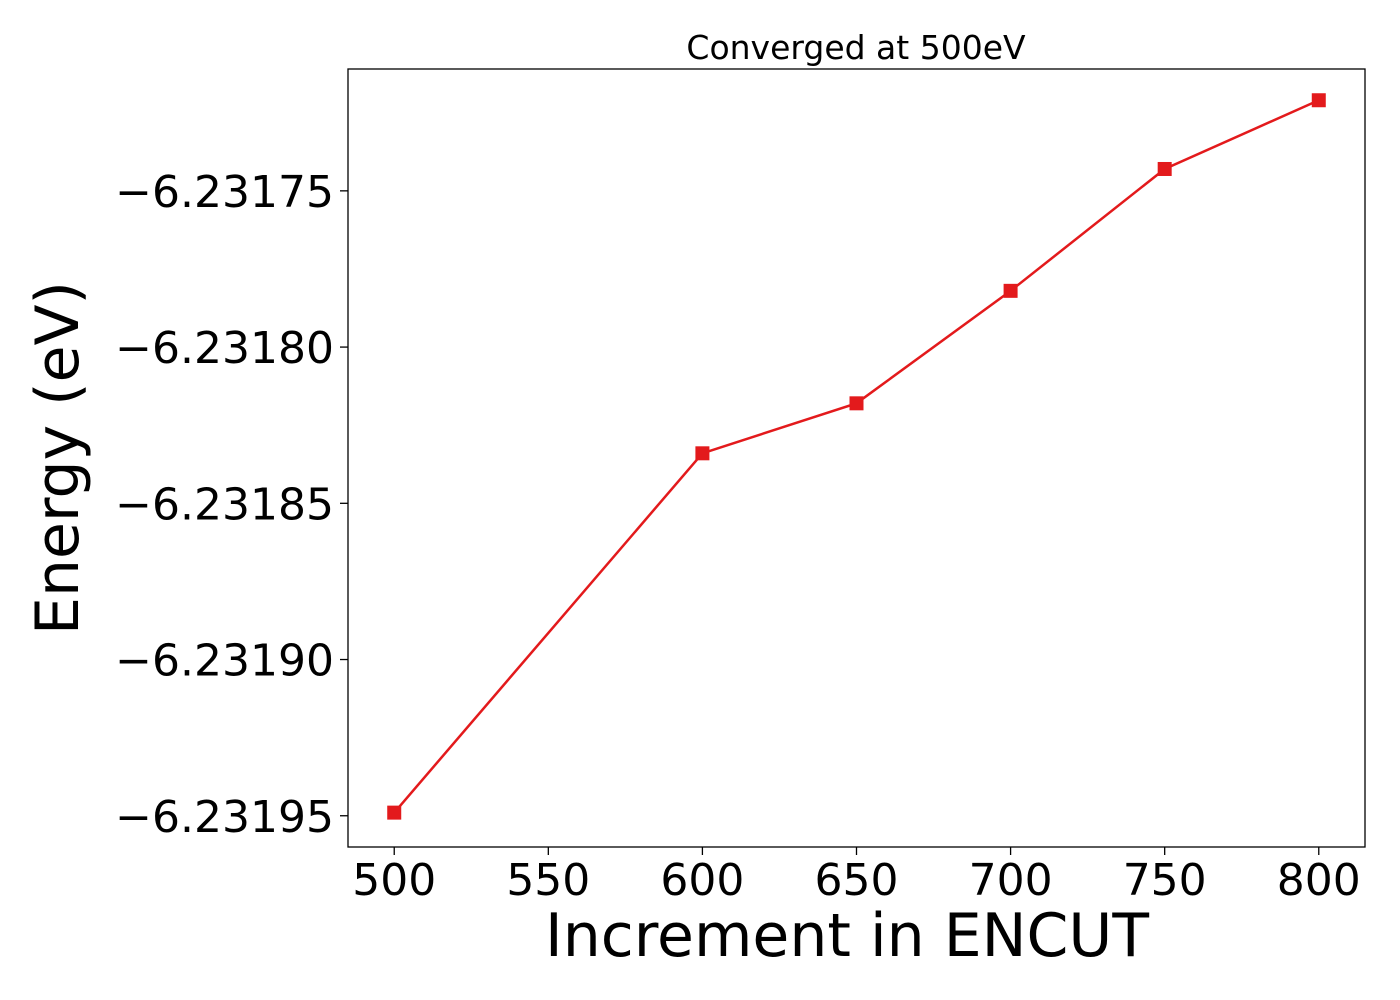  What do you see at coordinates (1011, 880) in the screenshot?
I see `x-tick-label: 700` at bounding box center [1011, 880].